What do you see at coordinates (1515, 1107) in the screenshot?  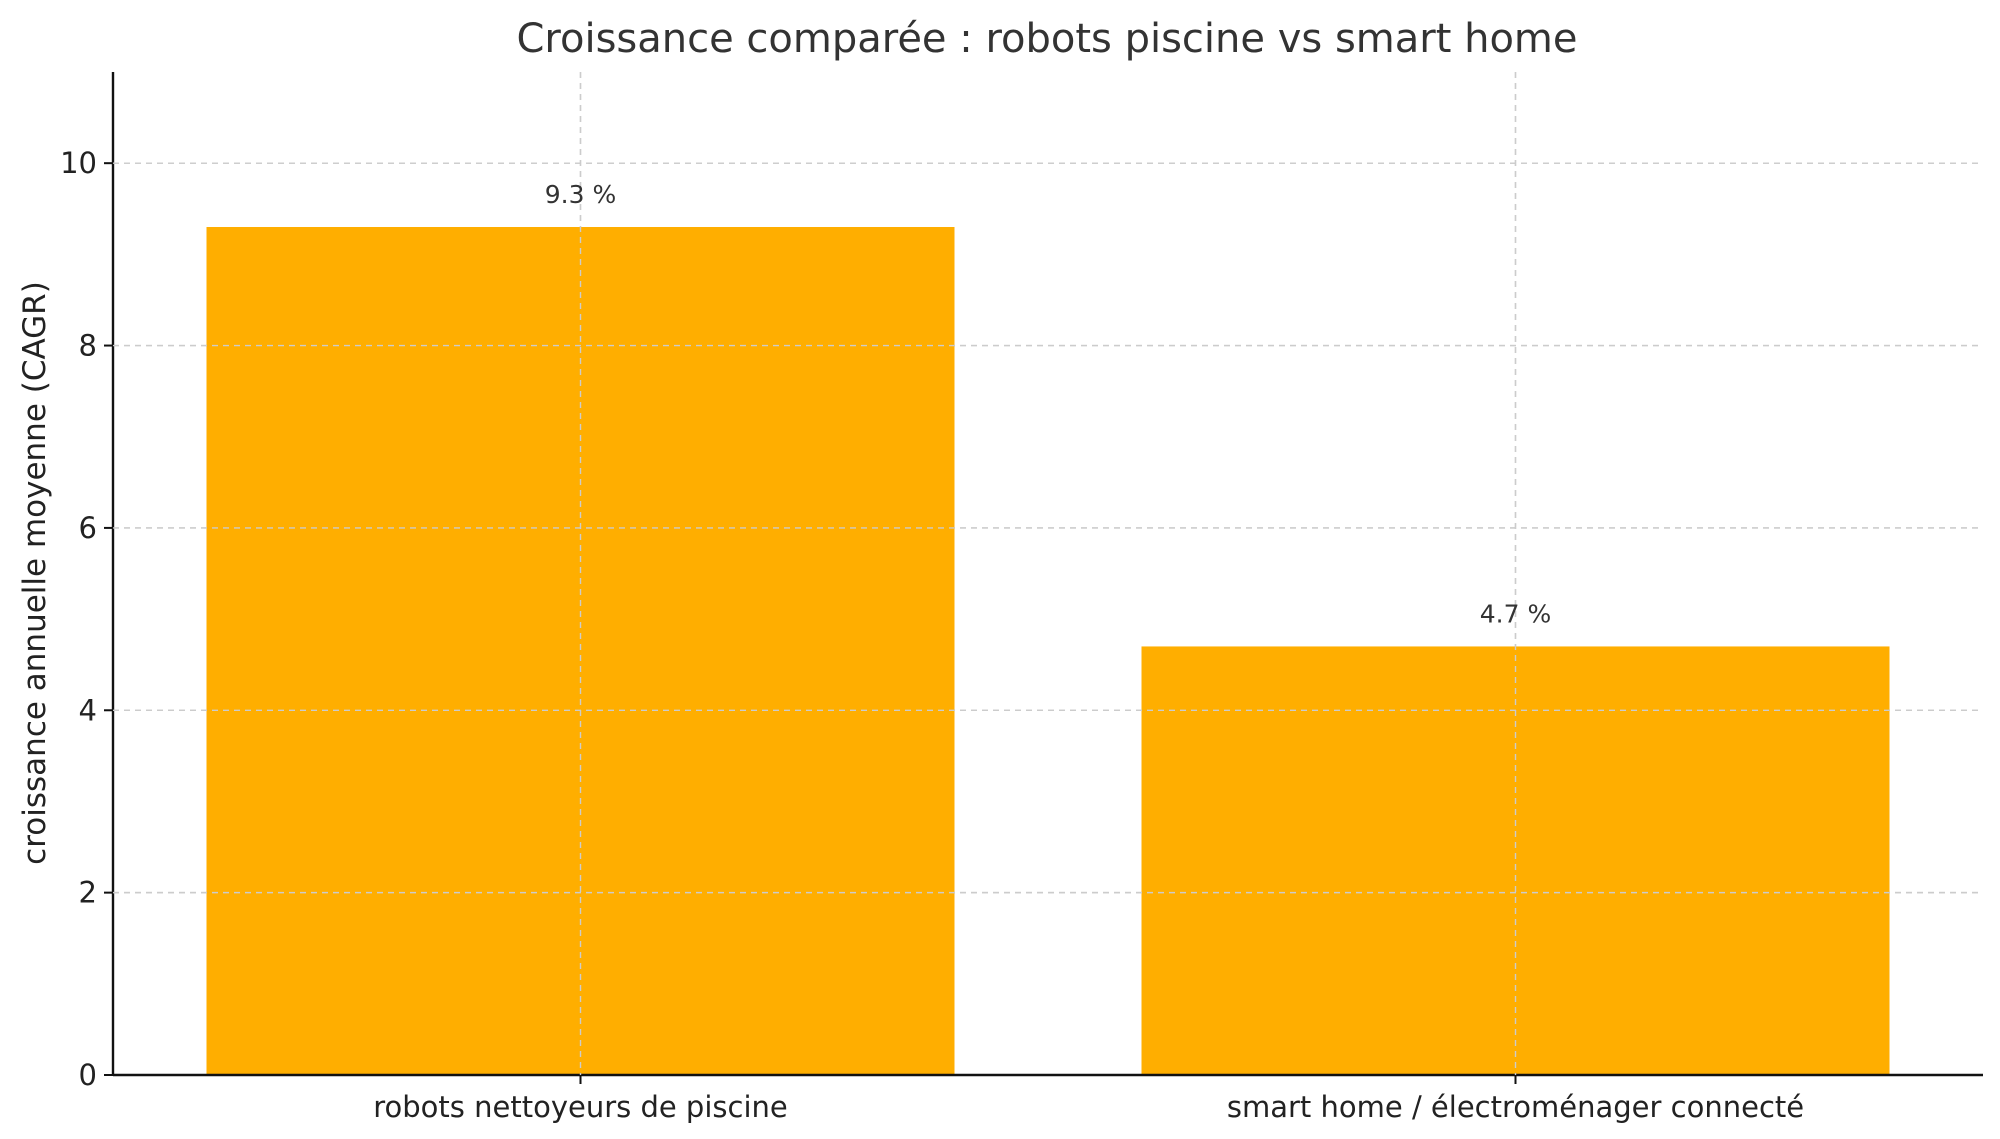 I see `x-tick-label: smart home / électroménager connecté` at bounding box center [1515, 1107].